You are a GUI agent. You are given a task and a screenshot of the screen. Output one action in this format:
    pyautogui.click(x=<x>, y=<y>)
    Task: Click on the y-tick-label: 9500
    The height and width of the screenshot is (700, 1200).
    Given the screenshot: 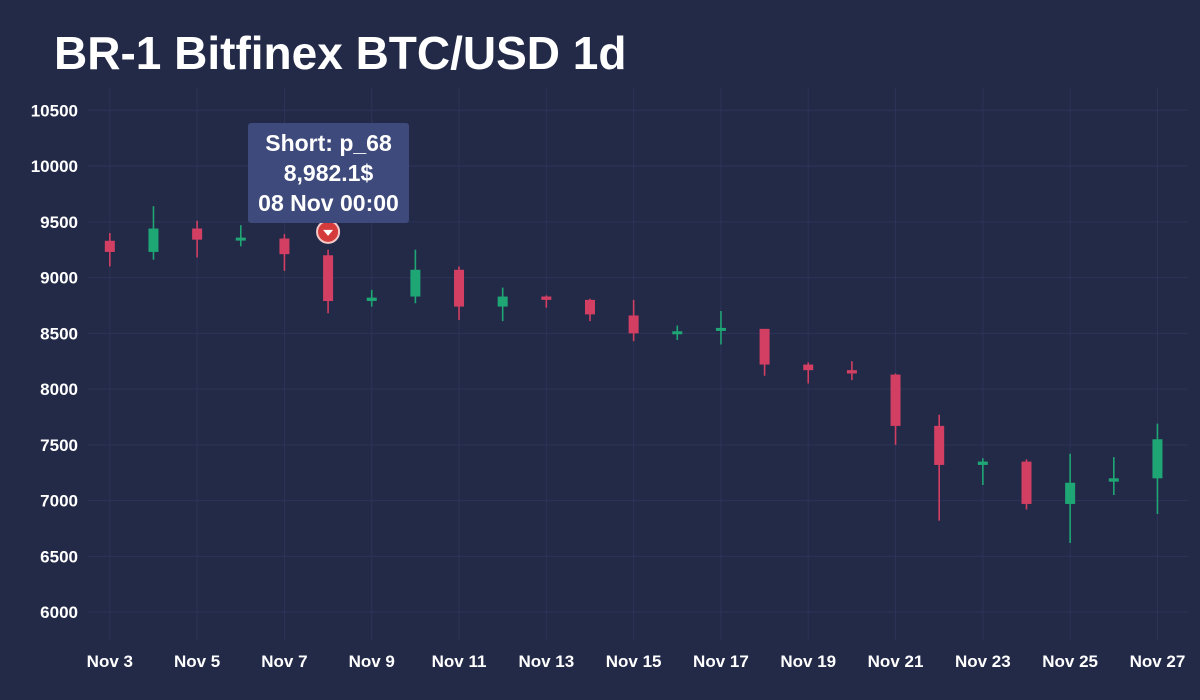 What is the action you would take?
    pyautogui.click(x=59, y=222)
    